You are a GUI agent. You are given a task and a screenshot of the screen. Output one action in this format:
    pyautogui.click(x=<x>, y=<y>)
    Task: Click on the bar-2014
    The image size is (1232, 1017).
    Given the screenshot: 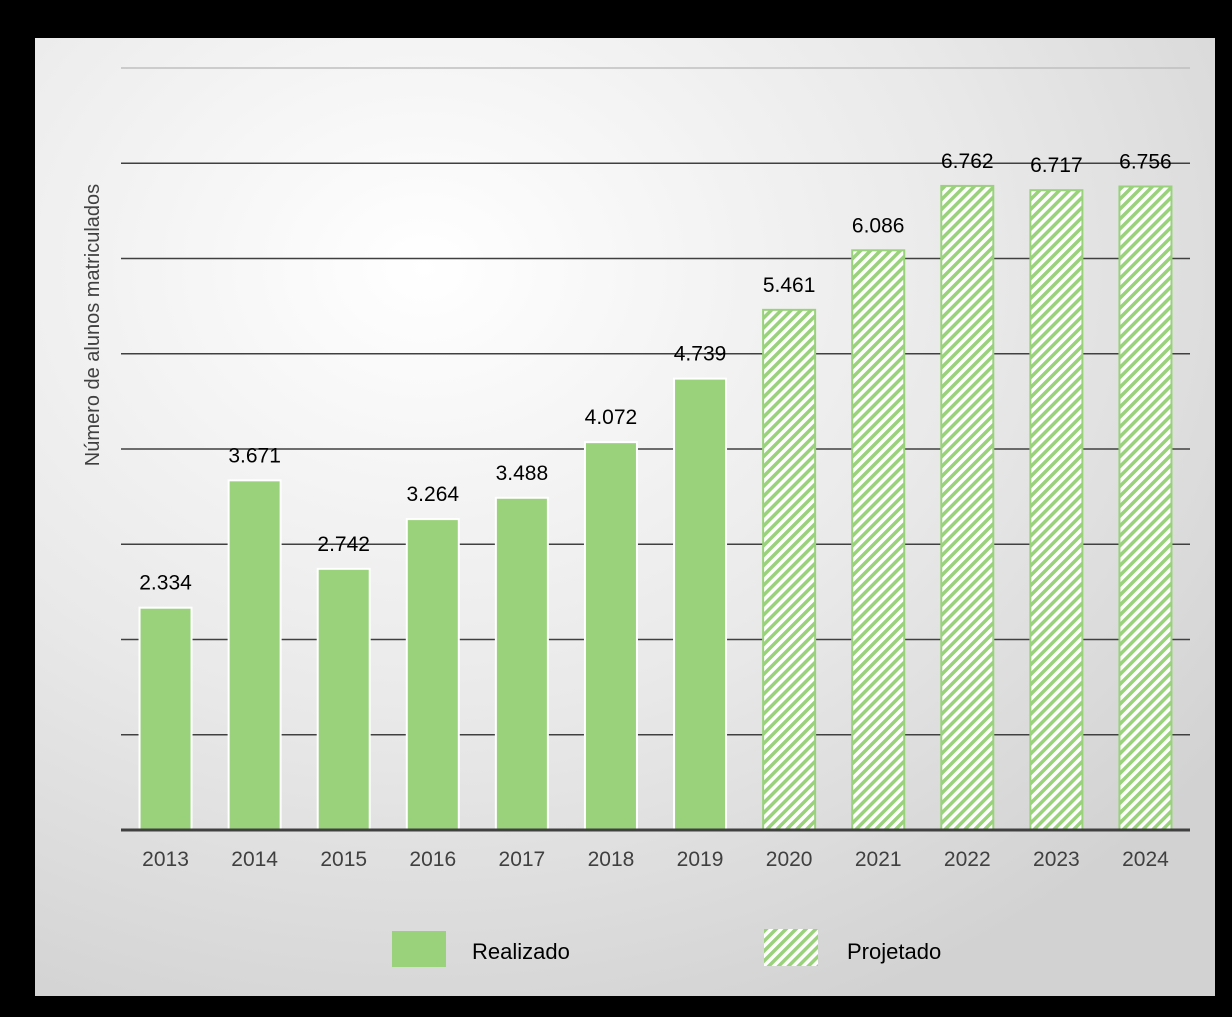 What is the action you would take?
    pyautogui.click(x=254, y=655)
    